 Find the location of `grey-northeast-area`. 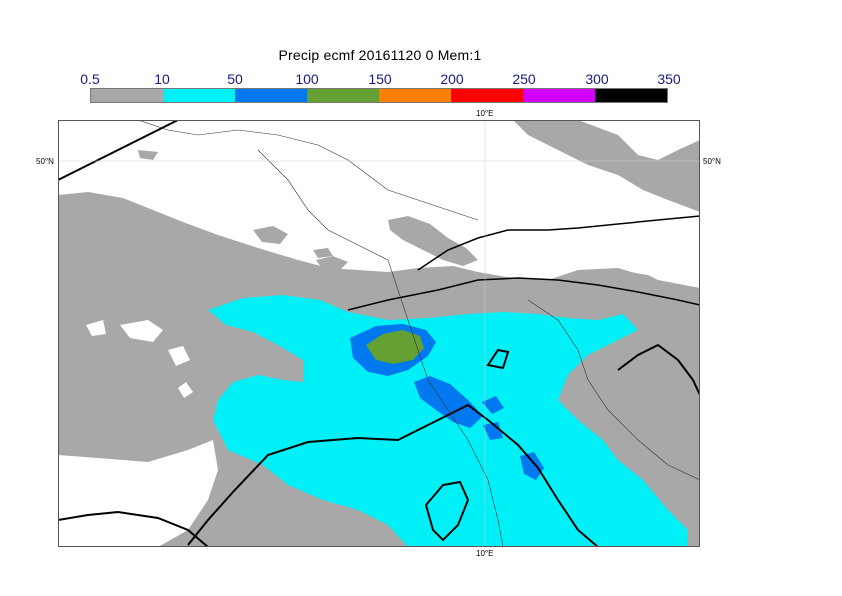

grey-northeast-area is located at coordinates (606, 166).